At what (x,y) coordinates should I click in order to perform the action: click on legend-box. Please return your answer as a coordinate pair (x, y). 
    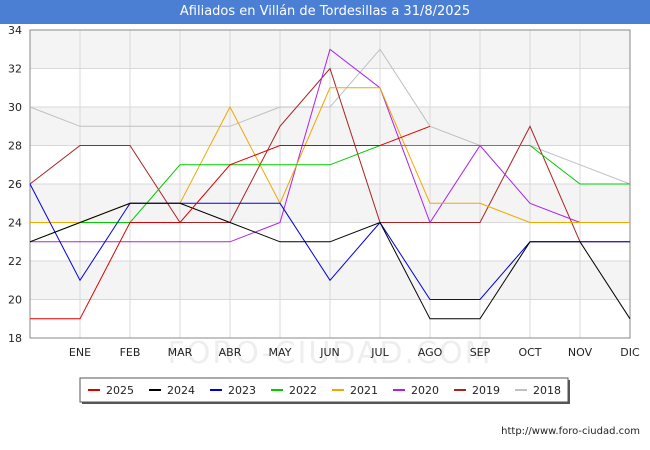
    Looking at the image, I should click on (324, 390).